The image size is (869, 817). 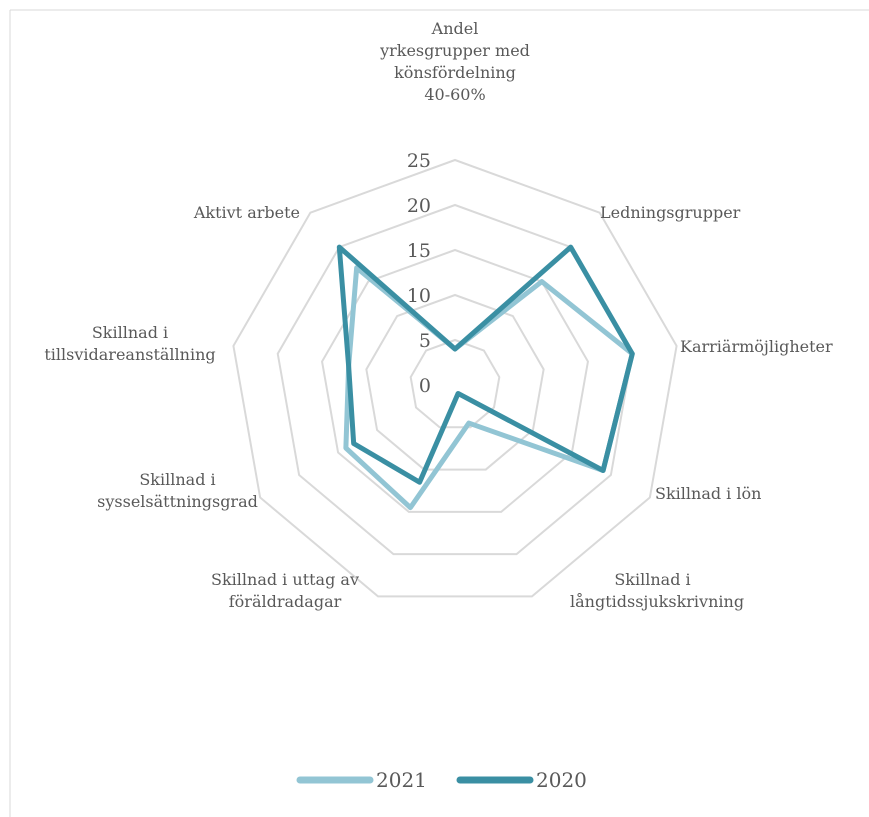 I want to click on y-tick-label: 25, so click(x=419, y=161).